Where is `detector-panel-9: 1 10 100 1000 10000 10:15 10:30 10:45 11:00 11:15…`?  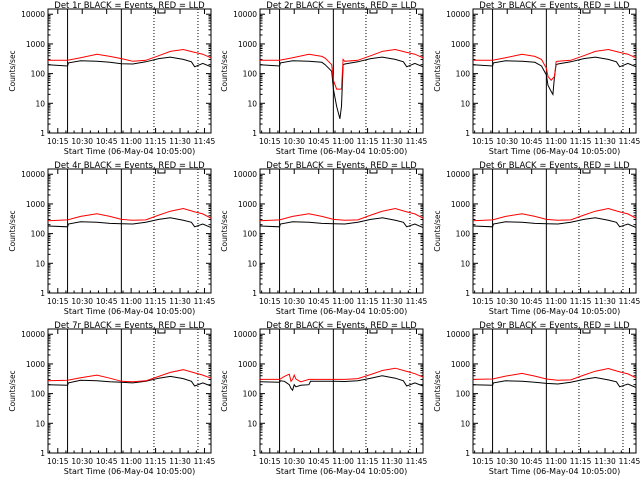 detector-panel-9: 1 10 100 1000 10000 10:15 10:30 10:45 11:00 11:15… is located at coordinates (536, 398).